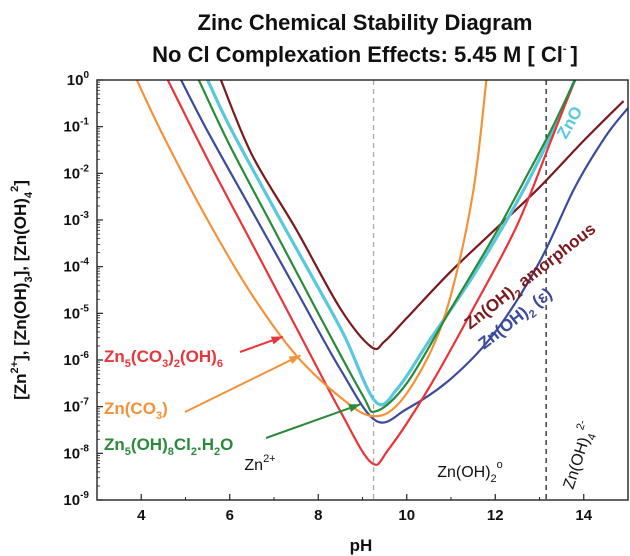  What do you see at coordinates (294, 359) in the screenshot?
I see `arrow-zn-co3-head` at bounding box center [294, 359].